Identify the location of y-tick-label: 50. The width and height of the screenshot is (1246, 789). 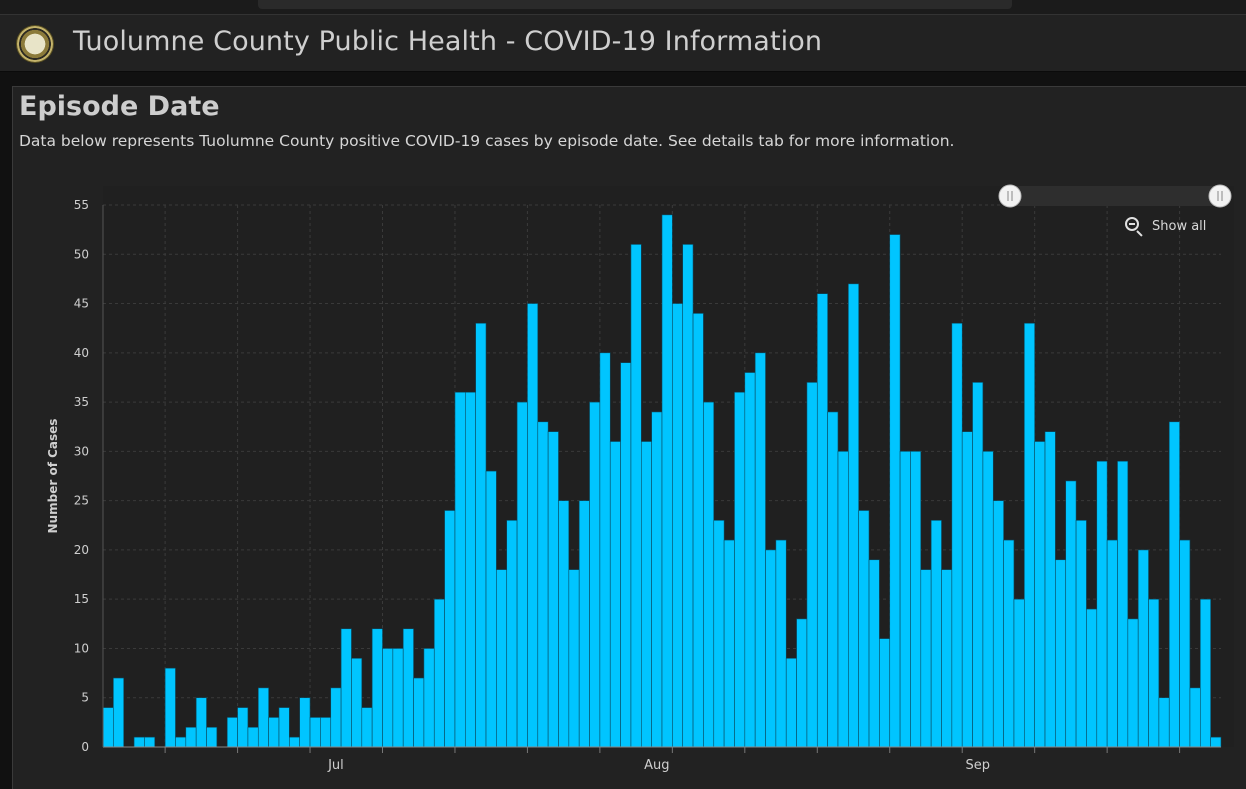
(81, 254).